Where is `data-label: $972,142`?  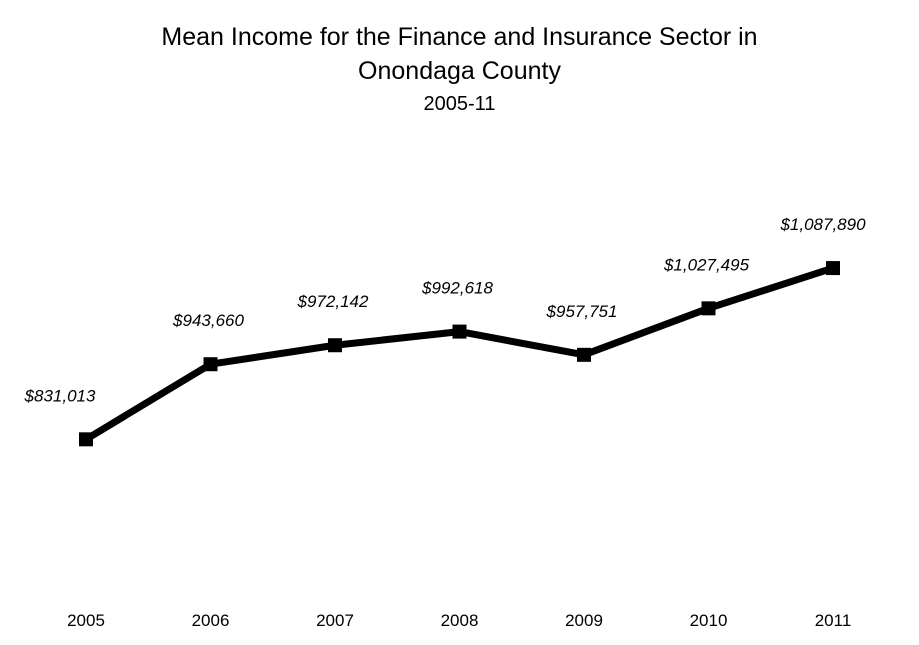
data-label: $972,142 is located at coordinates (333, 301).